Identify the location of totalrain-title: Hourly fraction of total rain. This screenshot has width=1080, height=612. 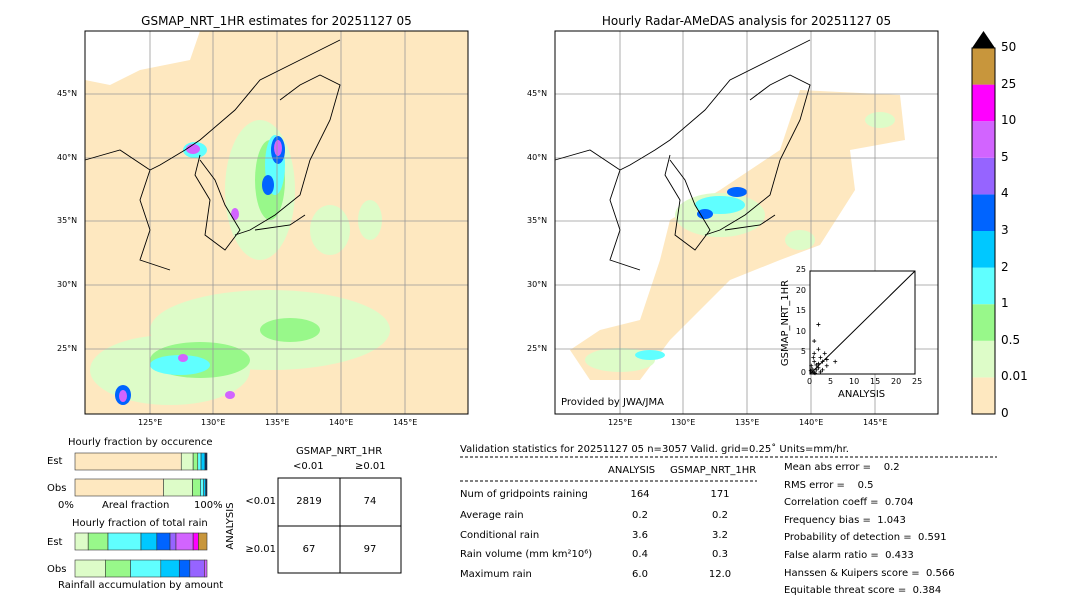
(140, 523).